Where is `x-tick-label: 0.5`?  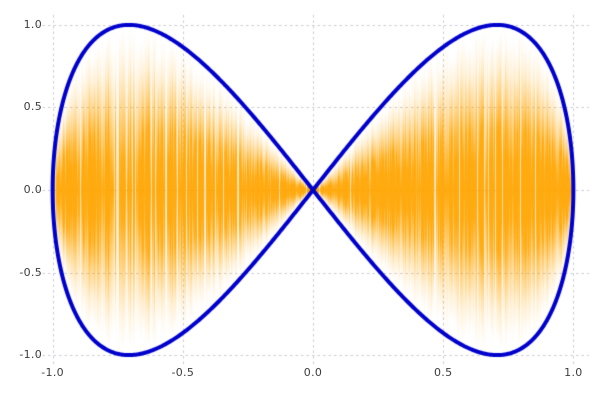 x-tick-label: 0.5 is located at coordinates (443, 372).